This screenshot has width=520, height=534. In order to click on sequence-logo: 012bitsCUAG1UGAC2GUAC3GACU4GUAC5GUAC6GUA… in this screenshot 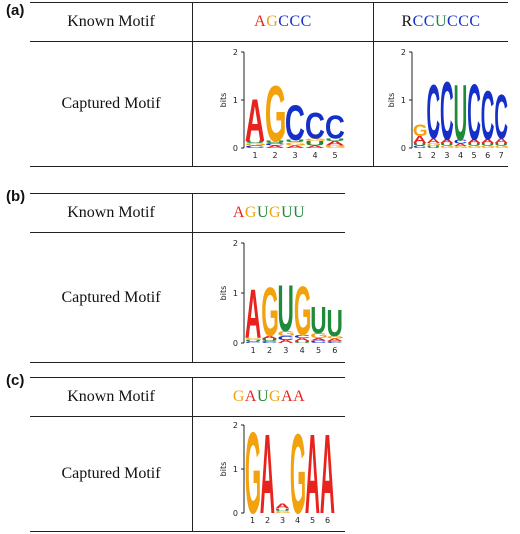, I will do `click(448, 104)`.